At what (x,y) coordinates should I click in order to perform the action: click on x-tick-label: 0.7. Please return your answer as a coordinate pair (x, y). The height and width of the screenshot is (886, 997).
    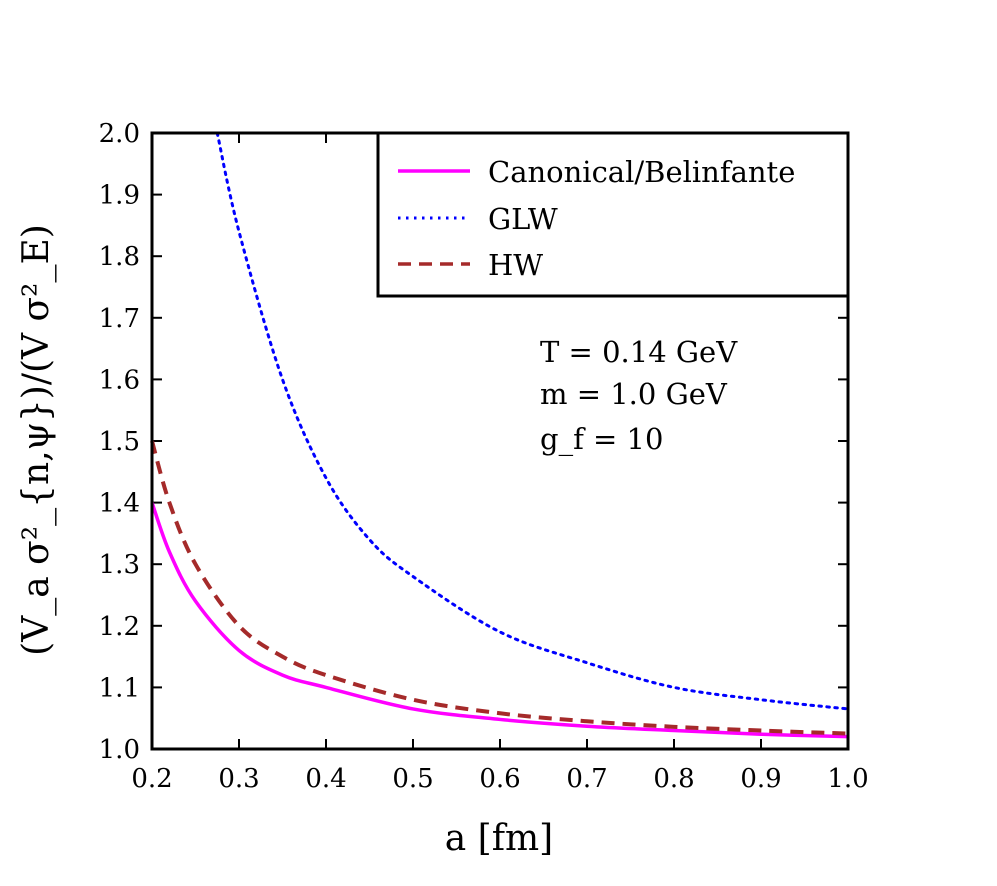
    Looking at the image, I should click on (586, 779).